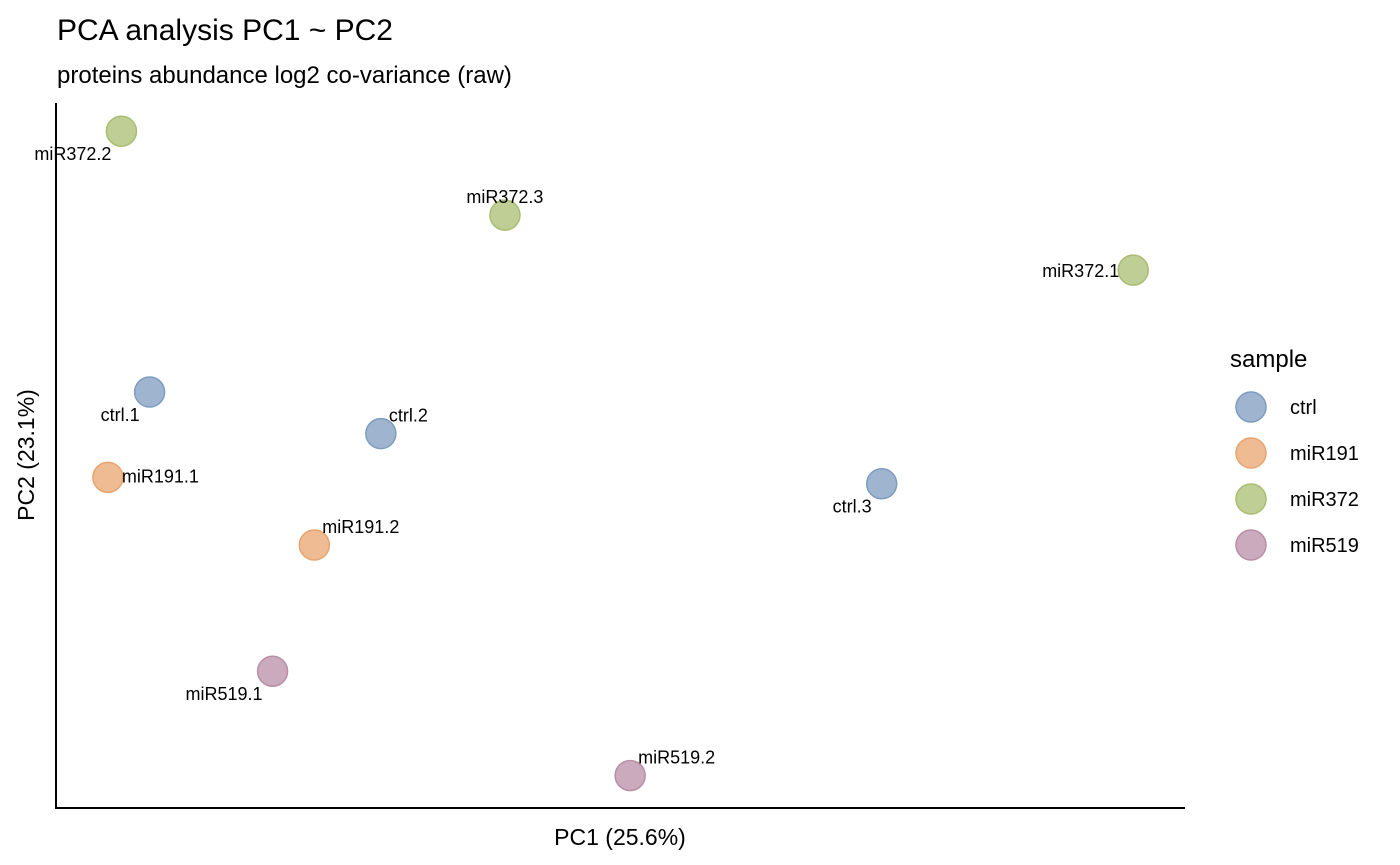  I want to click on legend-label-ctrl: ctrl, so click(1303, 408).